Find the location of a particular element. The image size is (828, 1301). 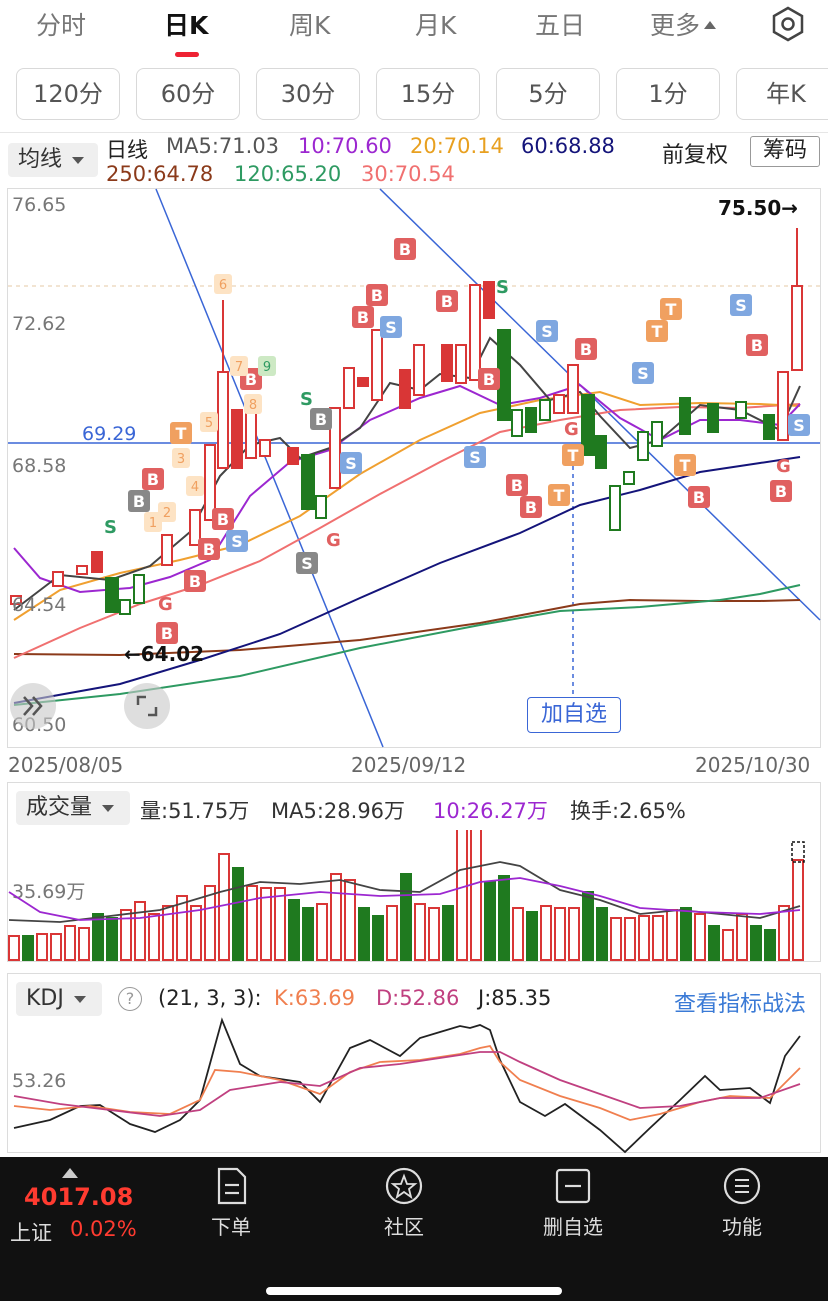

indicator-strategy-link: 查看指标战法 is located at coordinates (740, 1004).